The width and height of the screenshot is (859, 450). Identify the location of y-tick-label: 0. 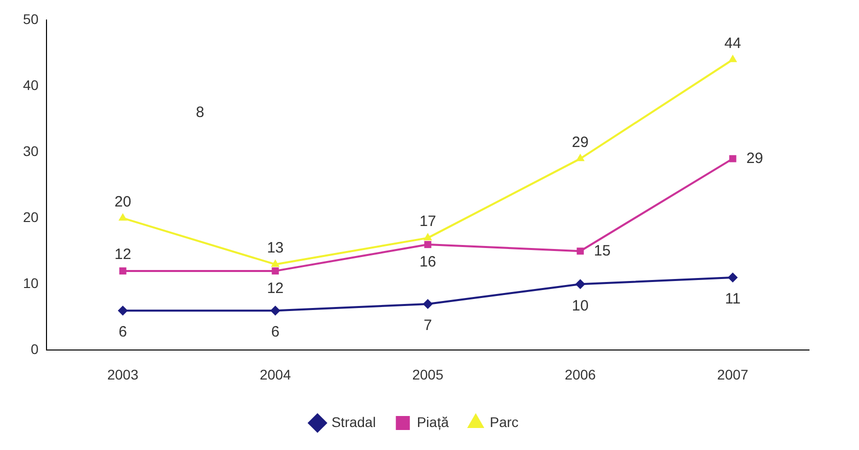
(34, 349).